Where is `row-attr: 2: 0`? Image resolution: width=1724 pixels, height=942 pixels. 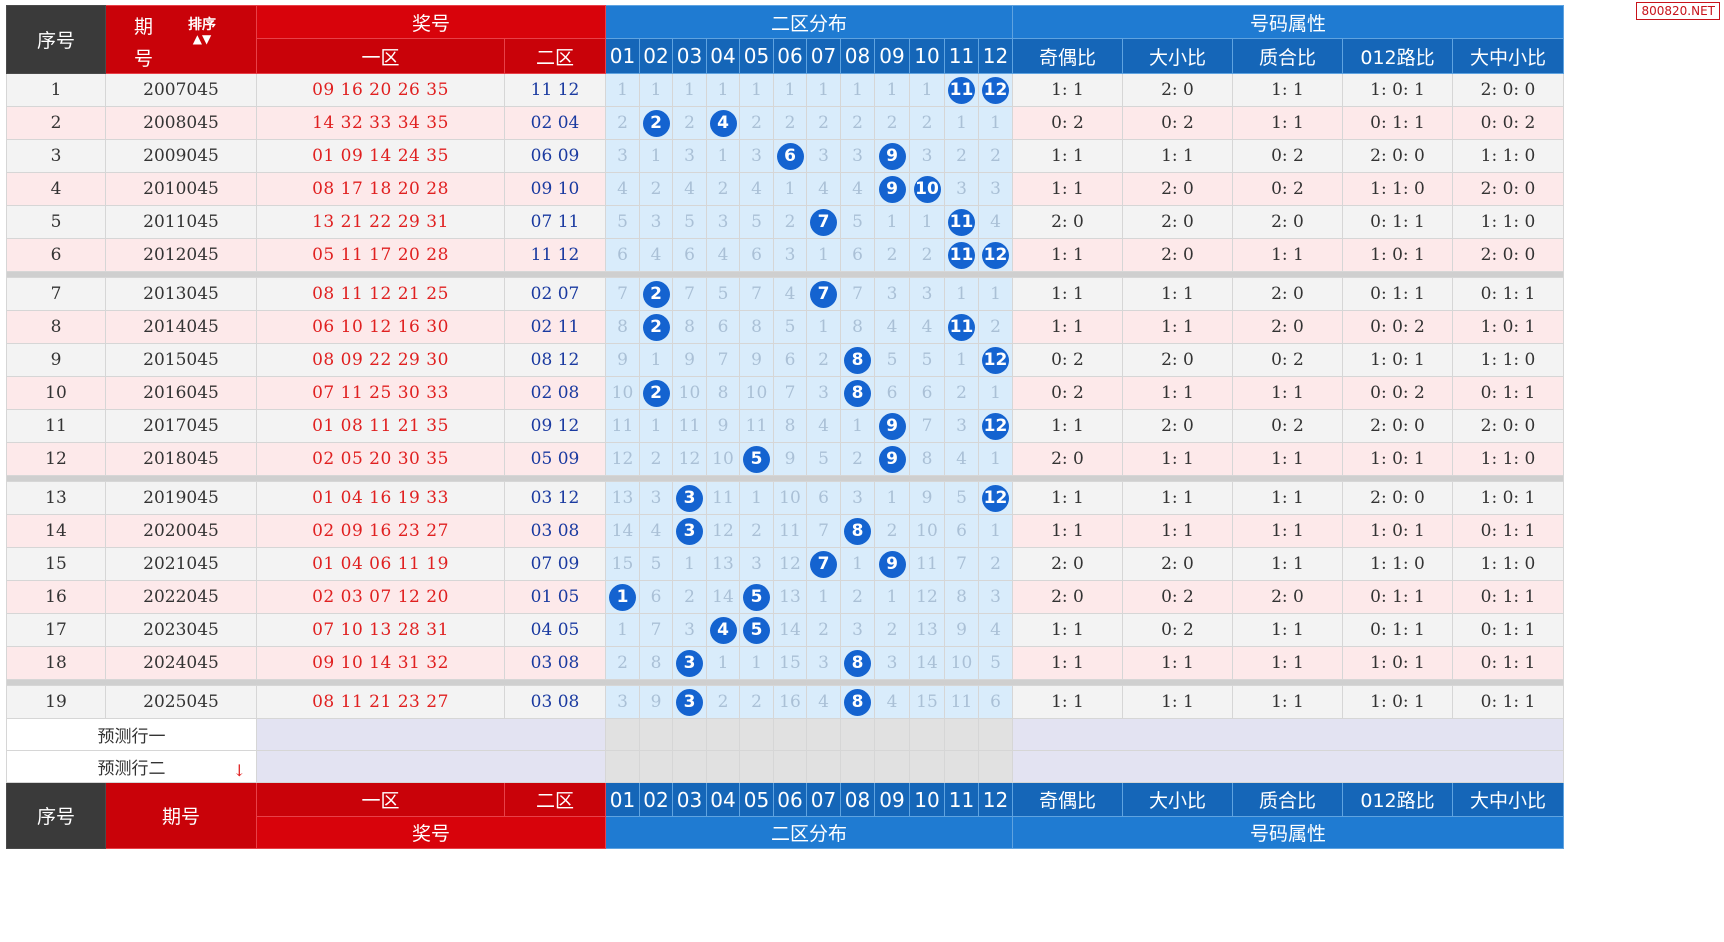
row-attr: 2: 0 is located at coordinates (1287, 327).